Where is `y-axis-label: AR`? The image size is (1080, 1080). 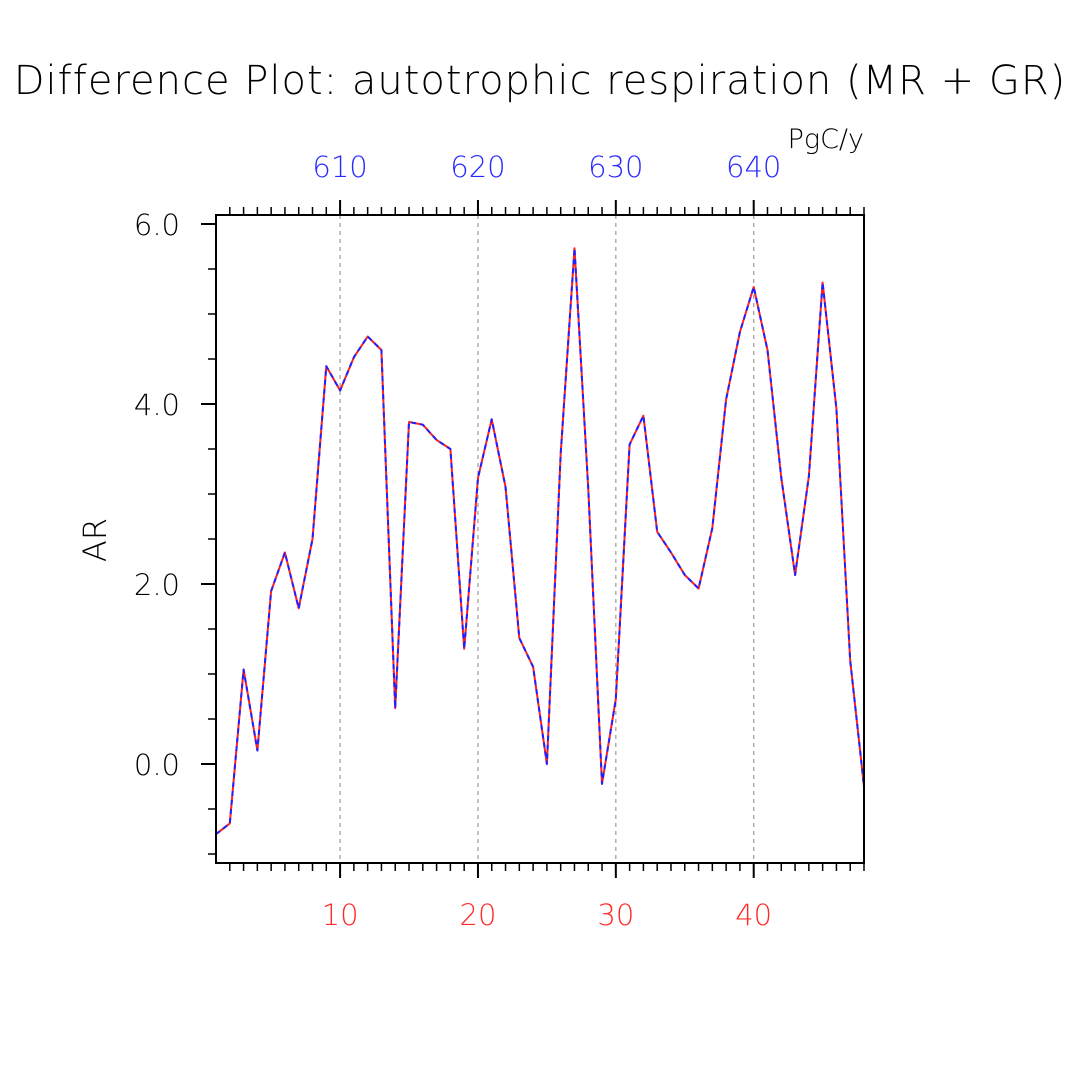
y-axis-label: AR is located at coordinates (95, 540).